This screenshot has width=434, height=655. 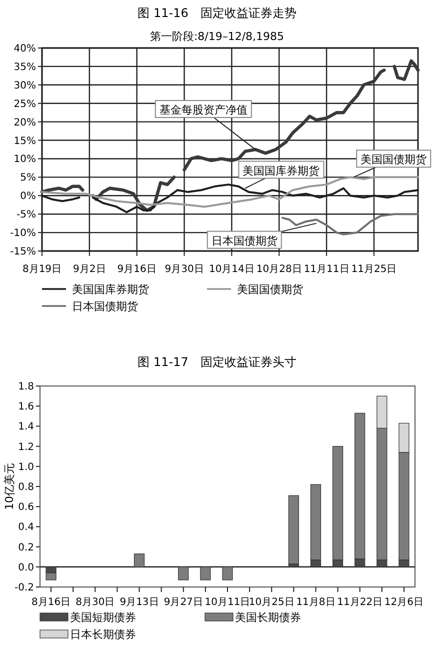 I want to click on ytick: -10%, so click(x=23, y=234).